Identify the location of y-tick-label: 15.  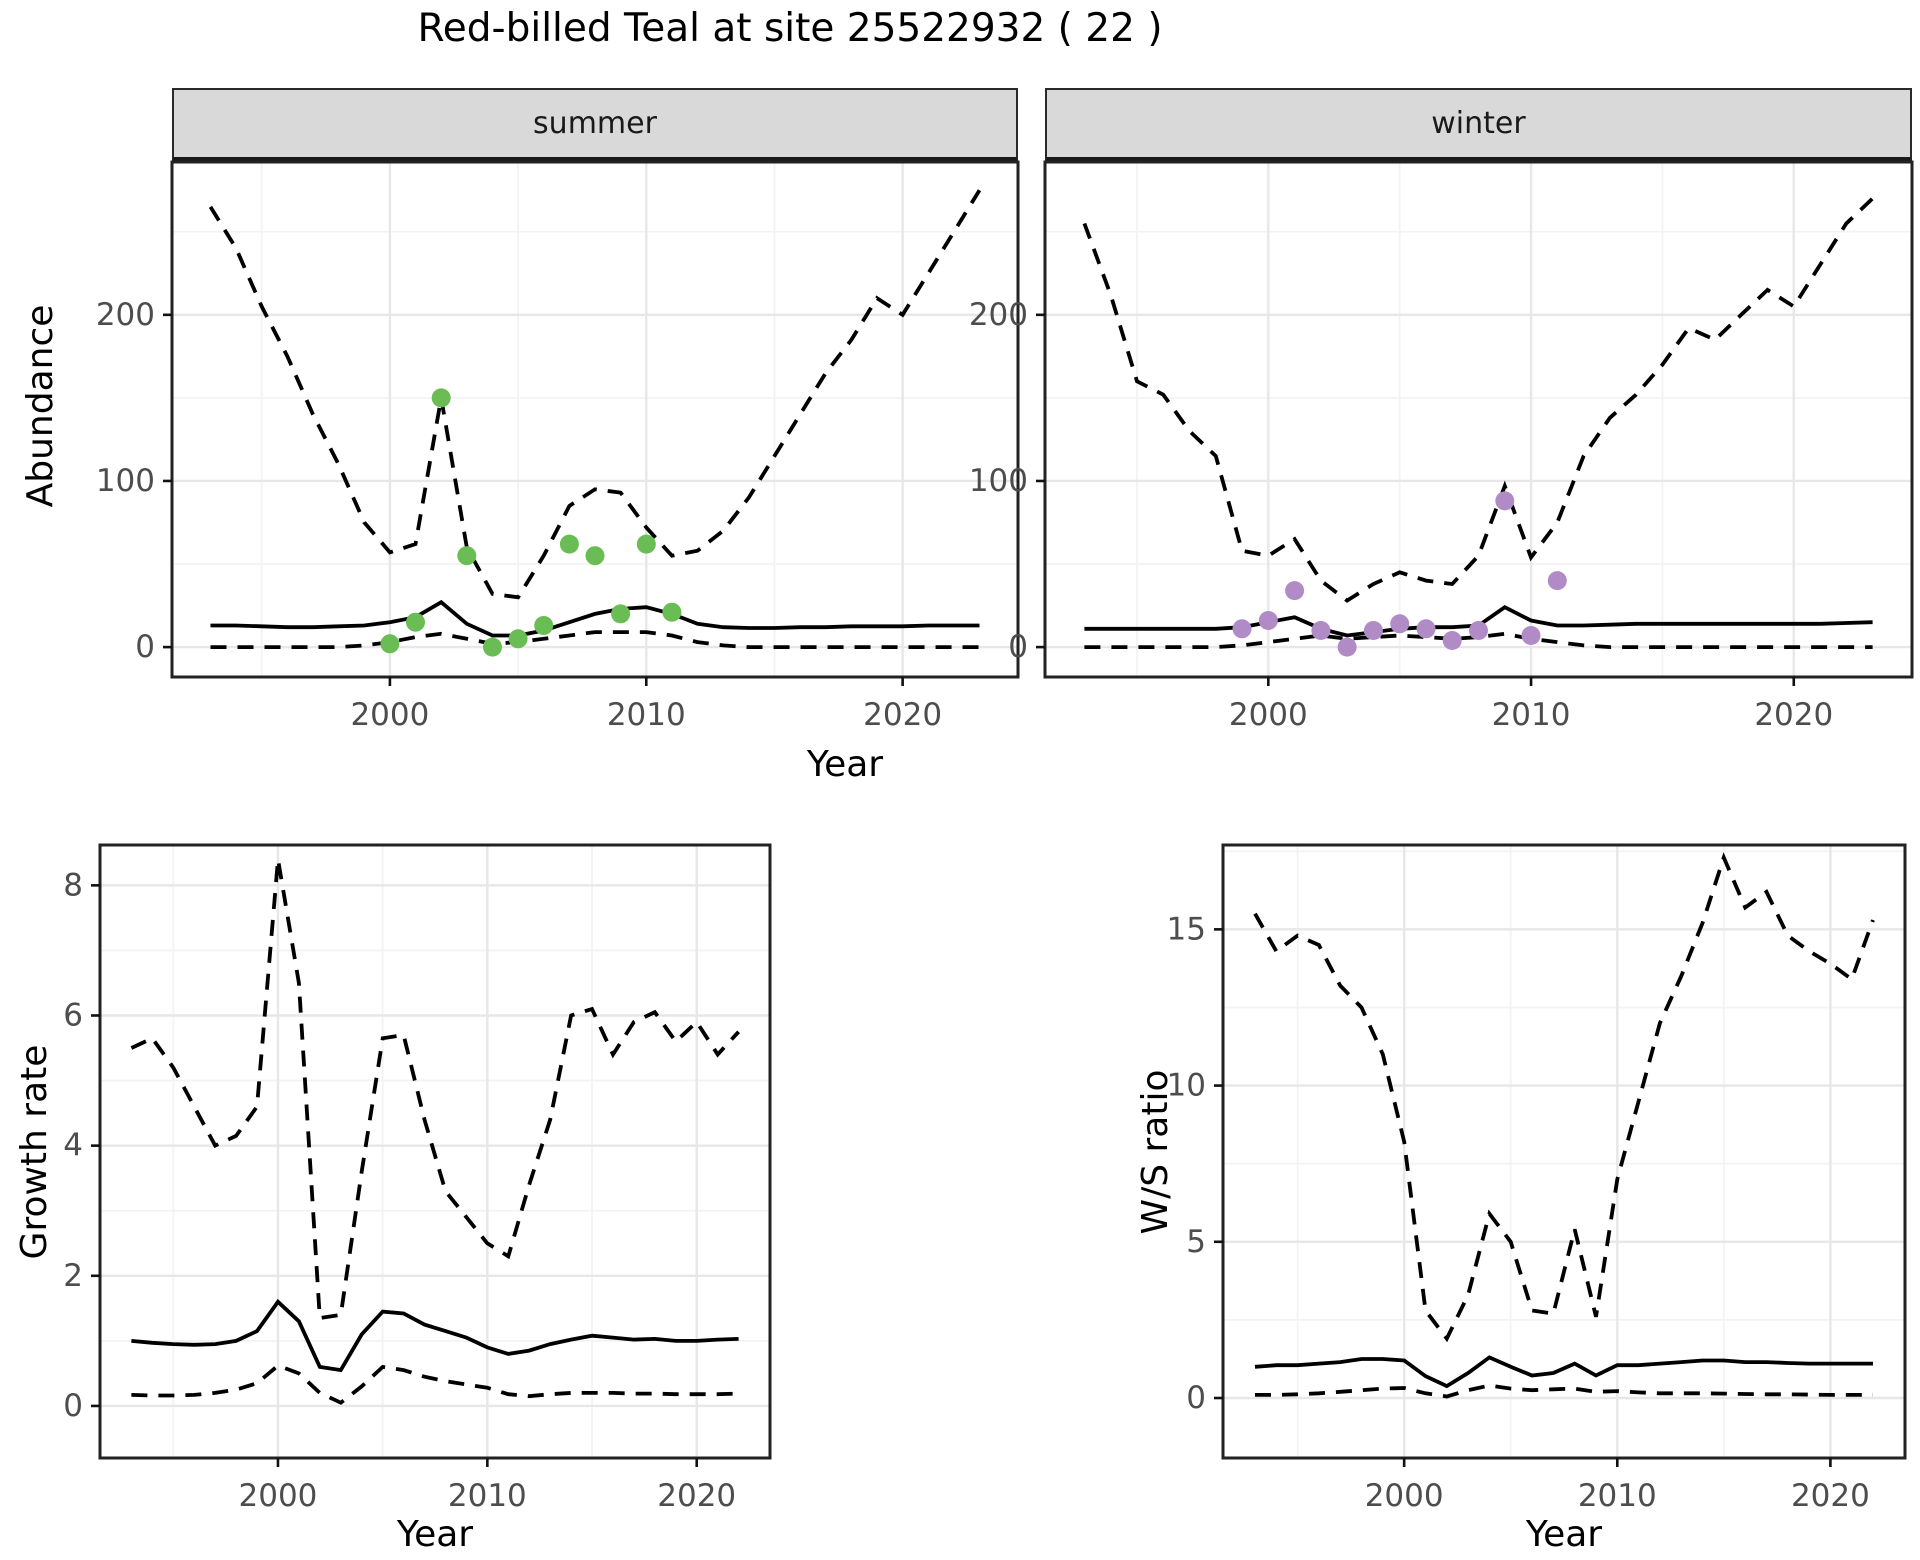
(1186, 929).